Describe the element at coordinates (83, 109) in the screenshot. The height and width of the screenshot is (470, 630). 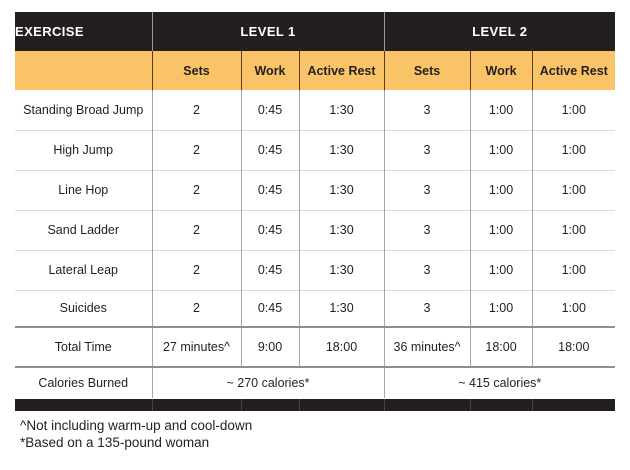
I see `exercise-name-cell: Standing Broad Jump` at that location.